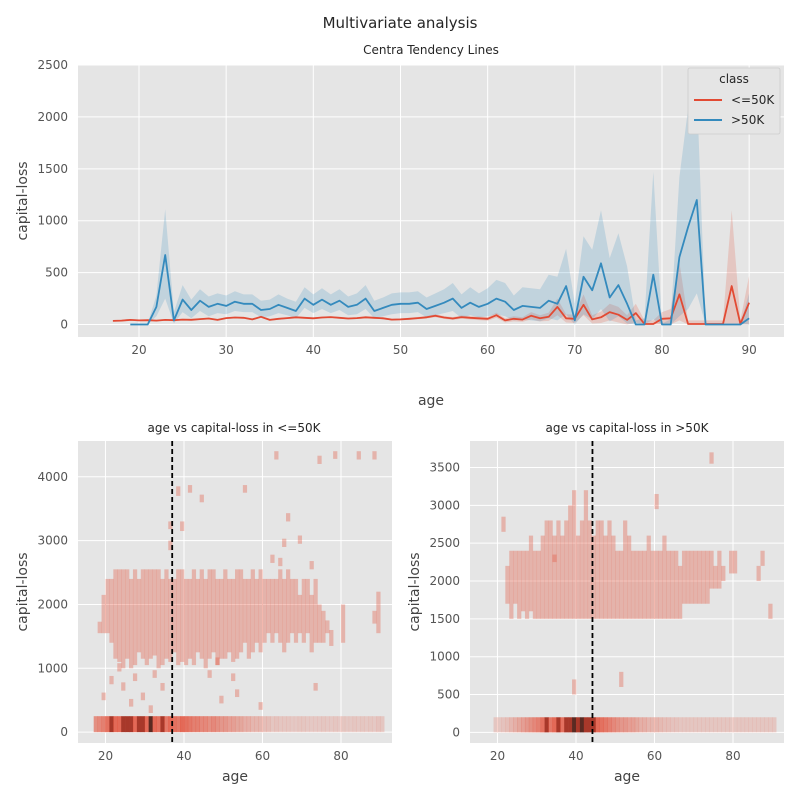 The image size is (800, 800). I want to click on y-tick-label: 500, so click(56, 273).